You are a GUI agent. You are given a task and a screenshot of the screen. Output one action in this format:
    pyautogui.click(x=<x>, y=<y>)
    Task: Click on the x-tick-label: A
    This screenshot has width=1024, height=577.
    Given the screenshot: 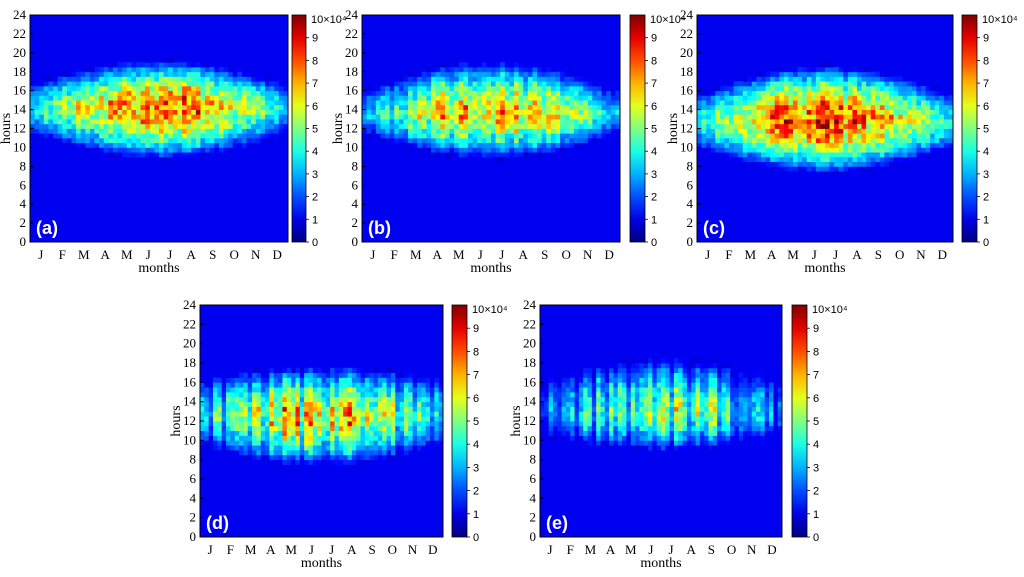 What is the action you would take?
    pyautogui.click(x=352, y=549)
    